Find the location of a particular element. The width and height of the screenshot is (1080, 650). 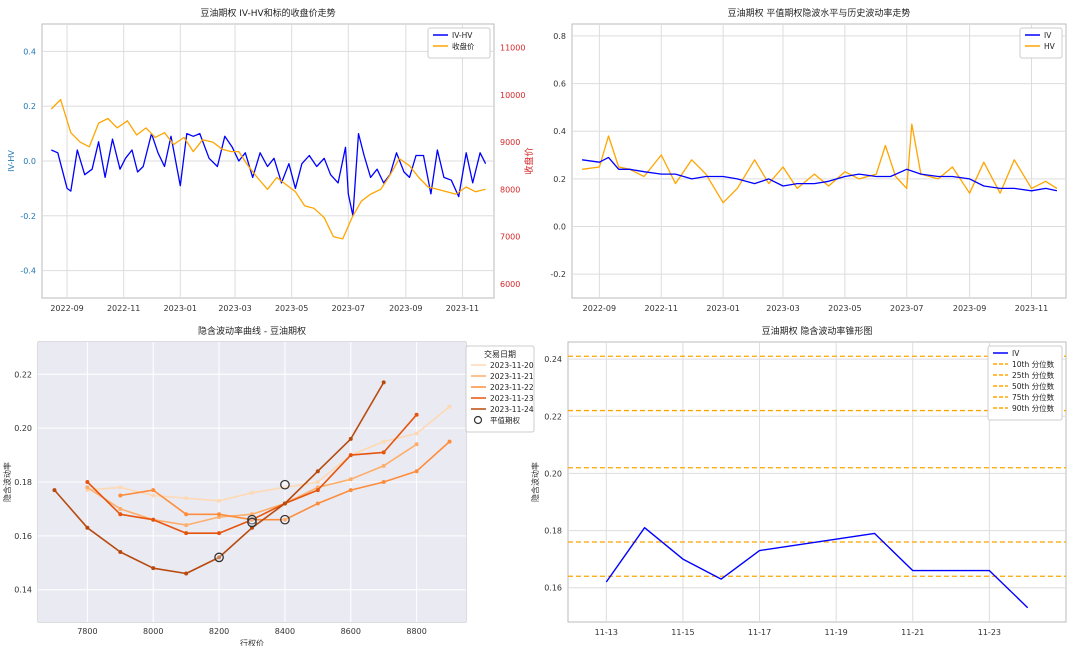

x-tick-label: 2023-03 is located at coordinates (234, 308).